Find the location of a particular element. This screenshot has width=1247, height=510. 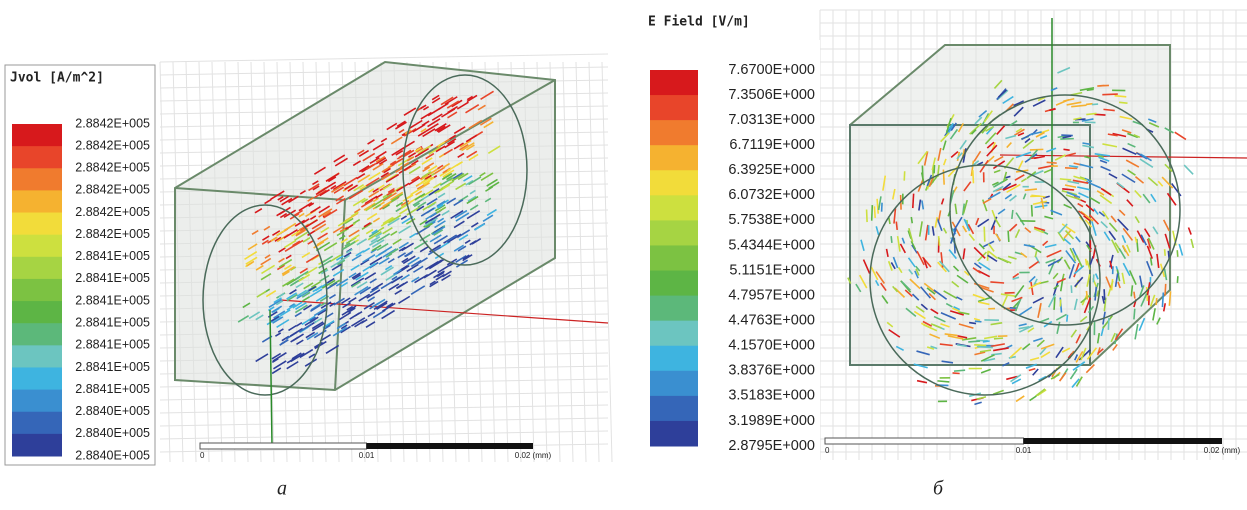

legend-label: 4.7957E+000 is located at coordinates (771, 295).